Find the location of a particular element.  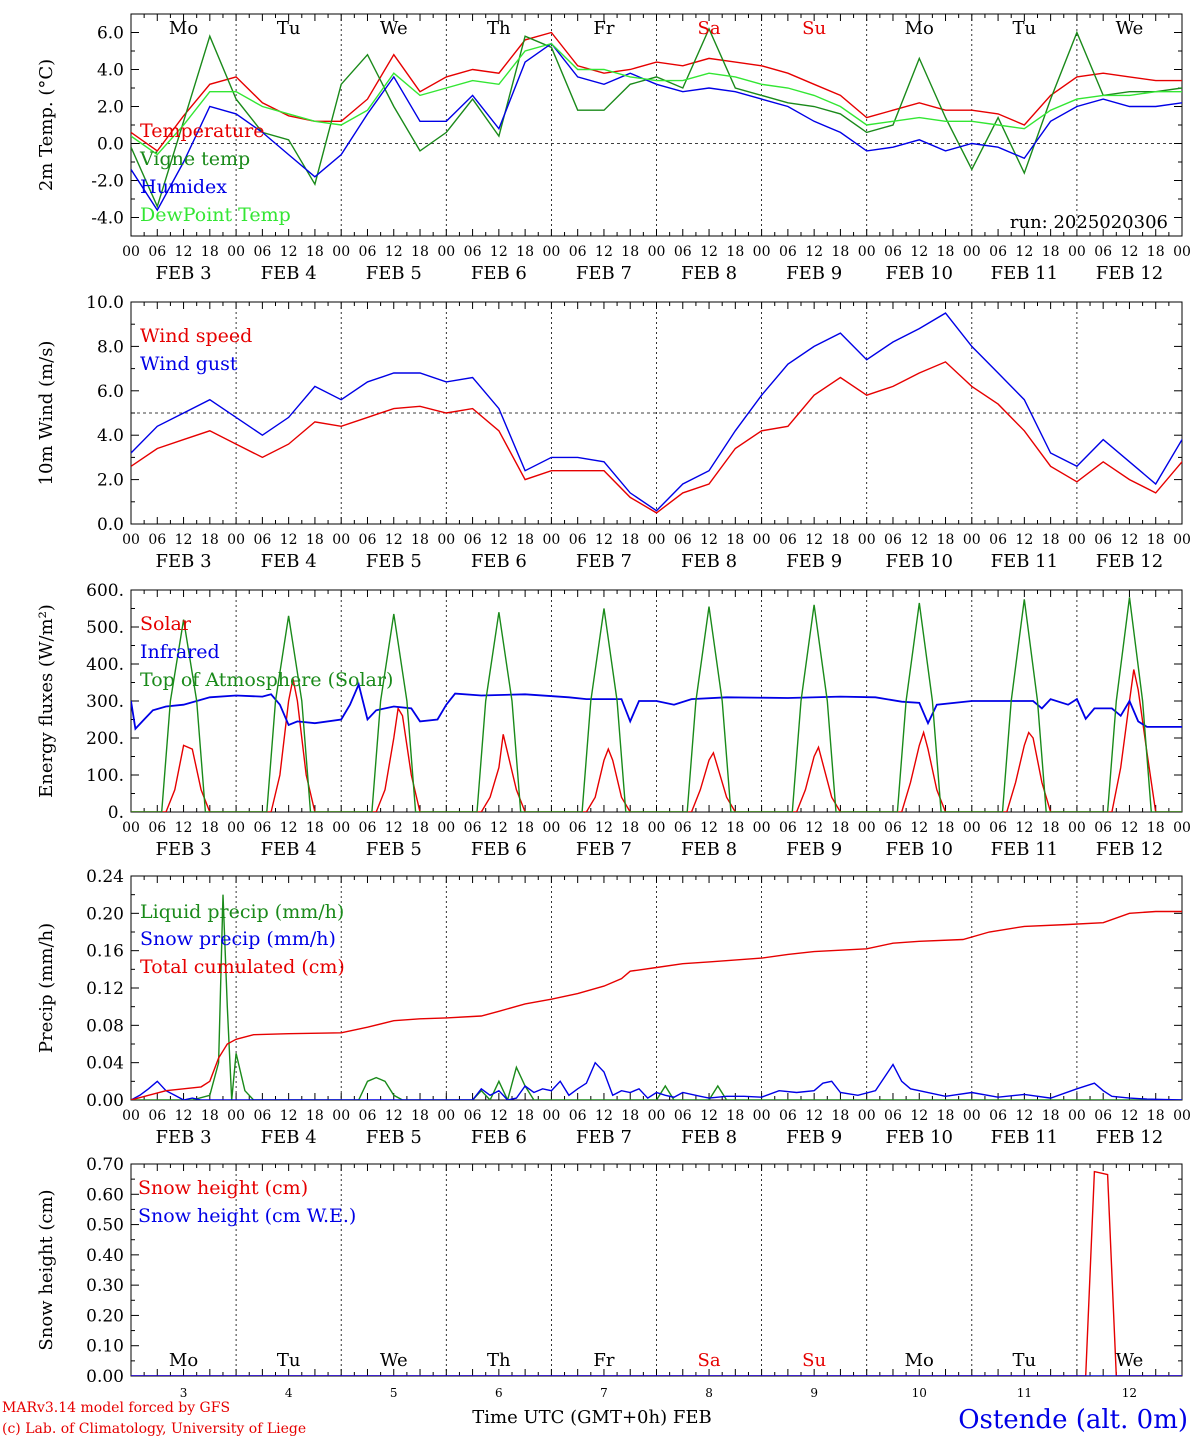

legend-entry: DewPoint Temp is located at coordinates (215, 215).